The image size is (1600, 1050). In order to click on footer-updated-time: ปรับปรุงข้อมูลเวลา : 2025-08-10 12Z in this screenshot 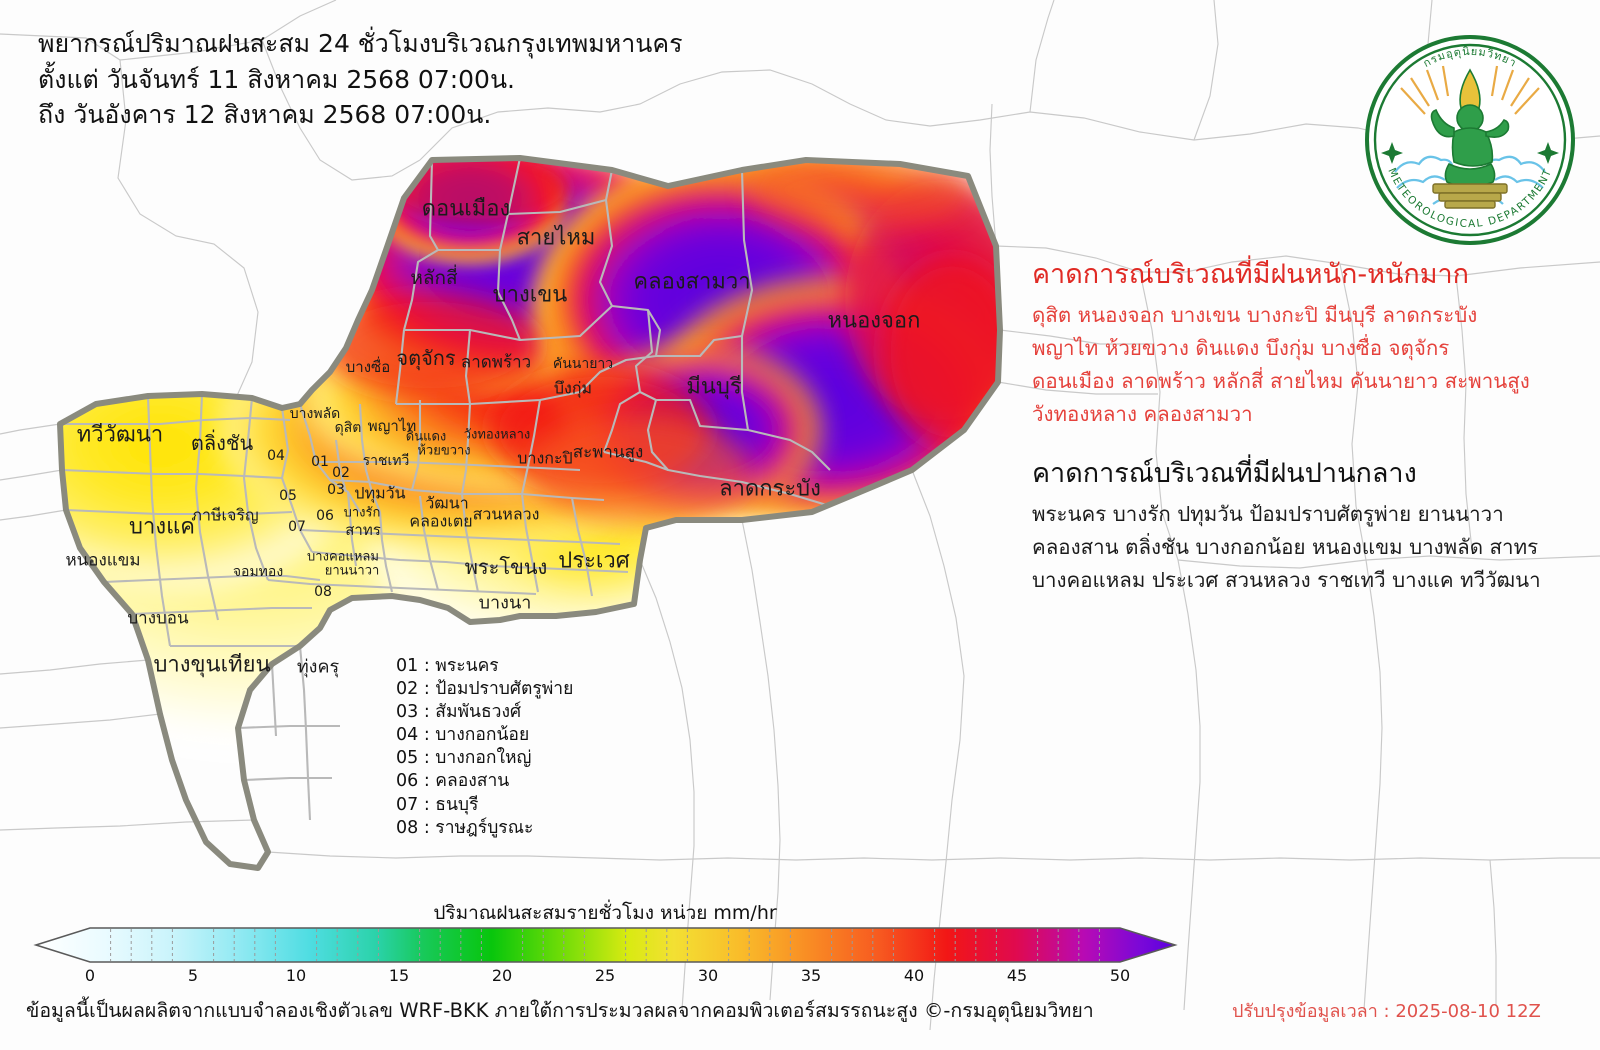, I will do `click(1386, 1011)`.